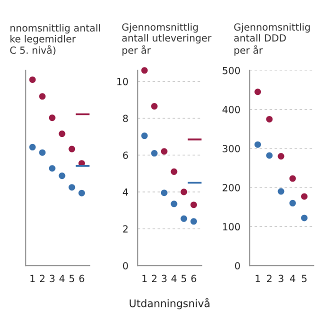 The height and width of the screenshot is (320, 320). I want to click on y-tick-label: 400, so click(231, 110).